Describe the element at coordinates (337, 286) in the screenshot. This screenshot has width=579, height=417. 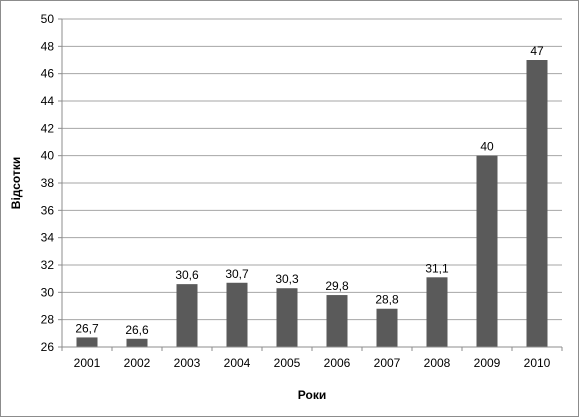
I see `data-label-2006: 29,8` at that location.